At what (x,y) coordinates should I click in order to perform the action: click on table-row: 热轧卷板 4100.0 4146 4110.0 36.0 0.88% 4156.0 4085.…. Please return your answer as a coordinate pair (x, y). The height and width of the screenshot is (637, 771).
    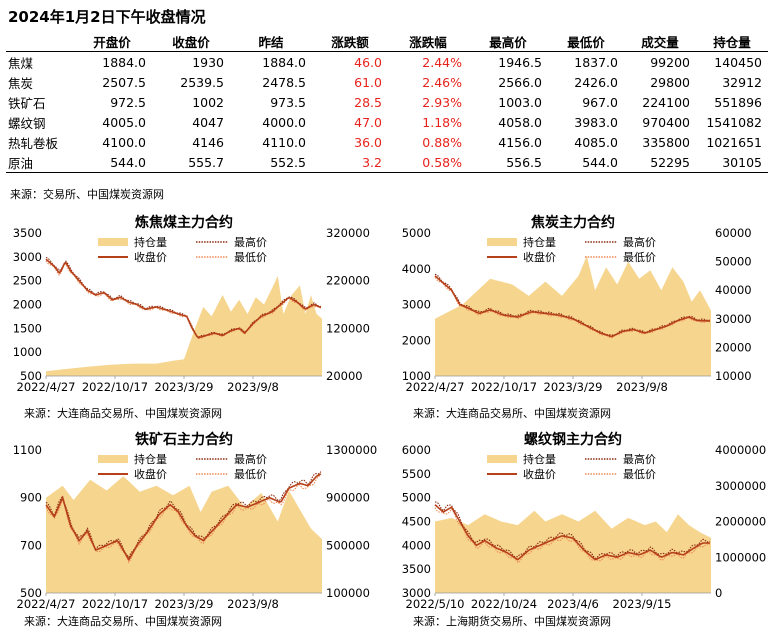
    Looking at the image, I should click on (387, 142).